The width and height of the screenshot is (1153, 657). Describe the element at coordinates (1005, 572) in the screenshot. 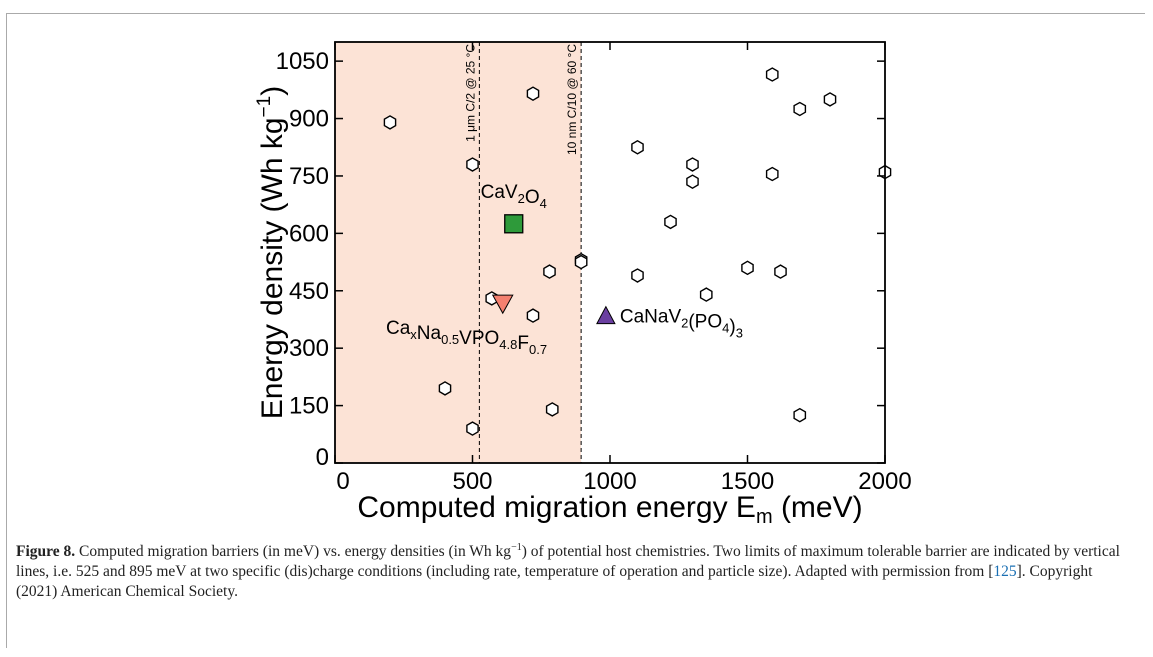

I see `caption-reference-link: 125` at that location.